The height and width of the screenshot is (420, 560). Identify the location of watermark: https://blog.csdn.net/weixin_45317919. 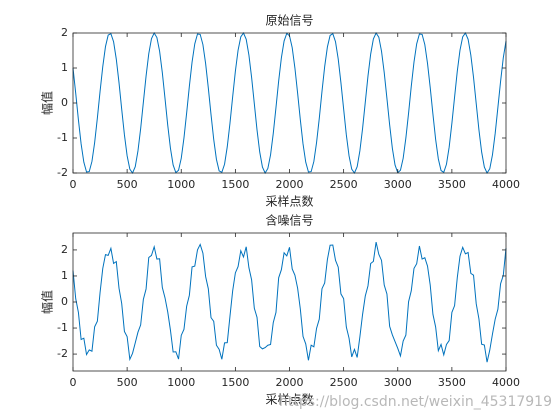
(415, 402).